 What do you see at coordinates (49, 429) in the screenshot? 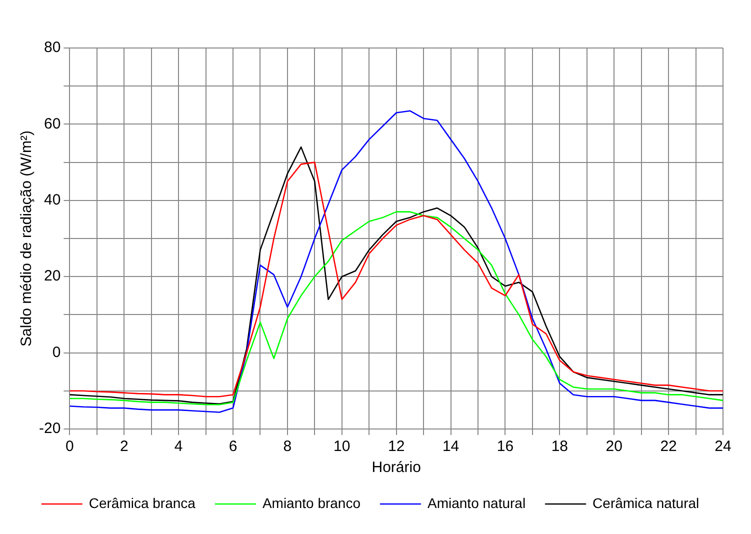
I see `y-tick-label: -20` at bounding box center [49, 429].